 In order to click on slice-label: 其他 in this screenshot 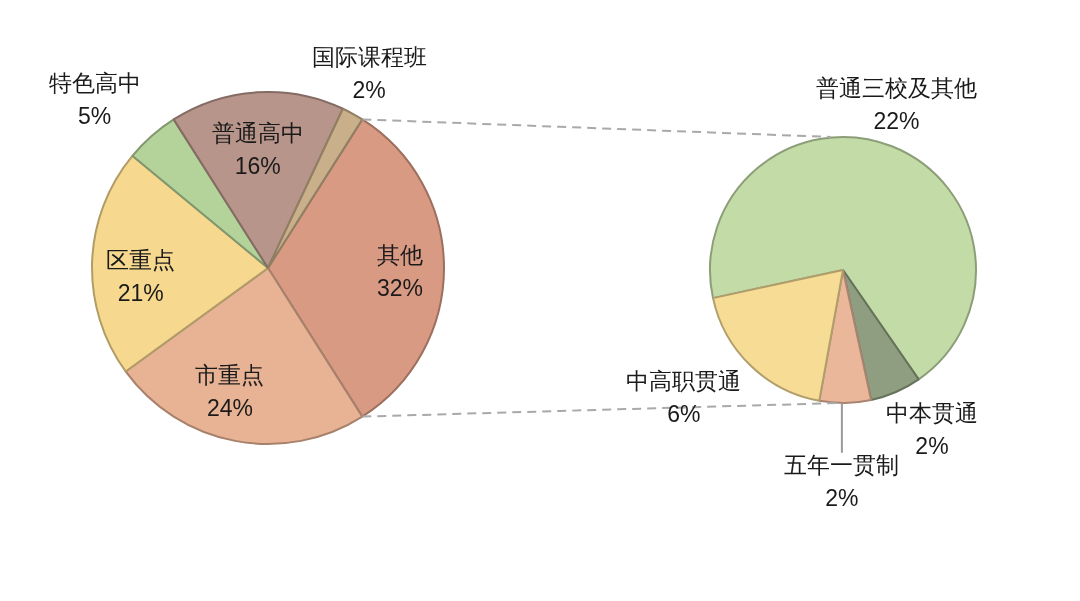, I will do `click(399, 254)`.